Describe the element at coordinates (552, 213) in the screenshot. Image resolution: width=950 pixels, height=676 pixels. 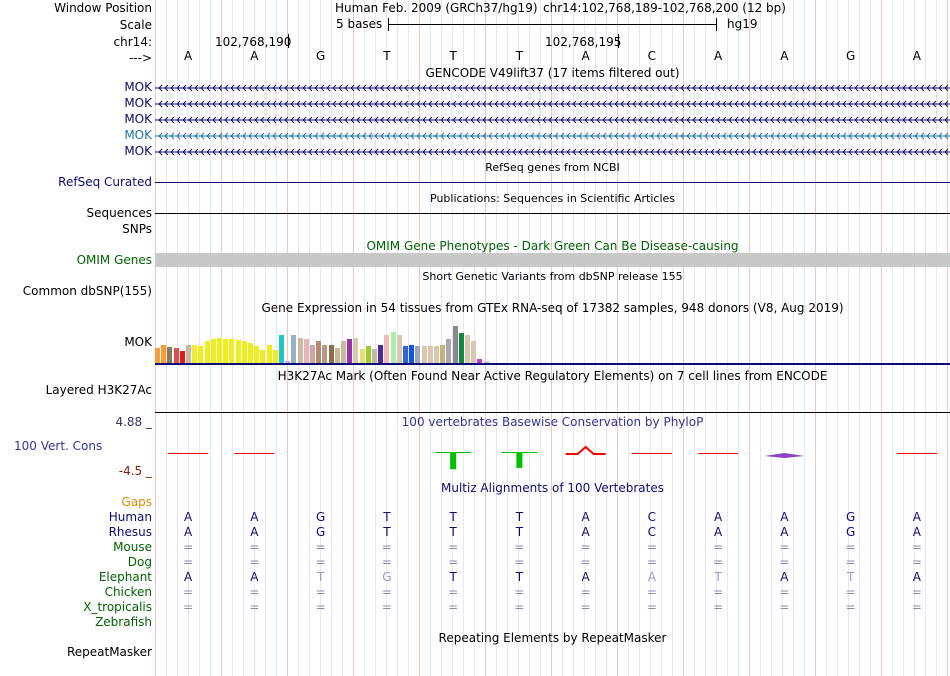
I see `publications-feature-line` at that location.